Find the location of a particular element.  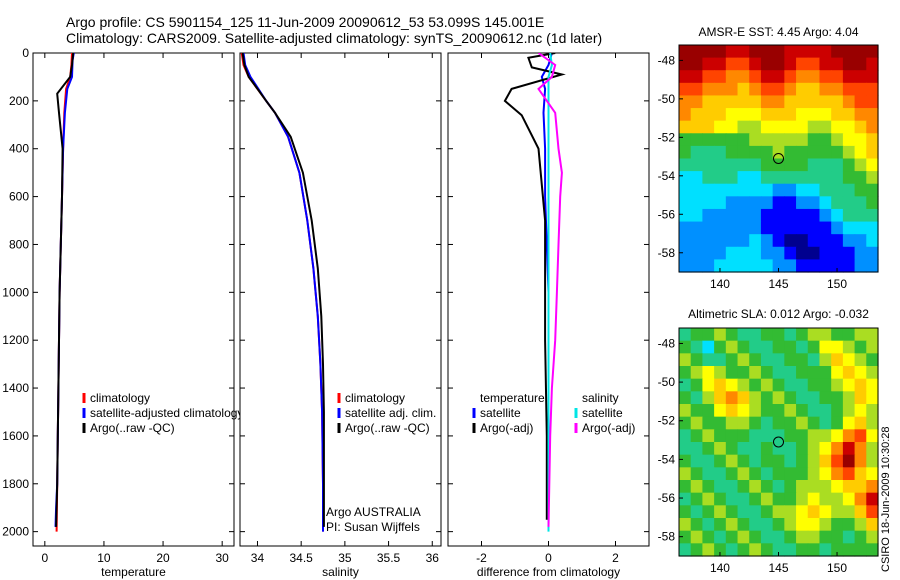

sst-map-title: AMSR-E SST: 4.45 Argo: 4.04 is located at coordinates (778, 32).